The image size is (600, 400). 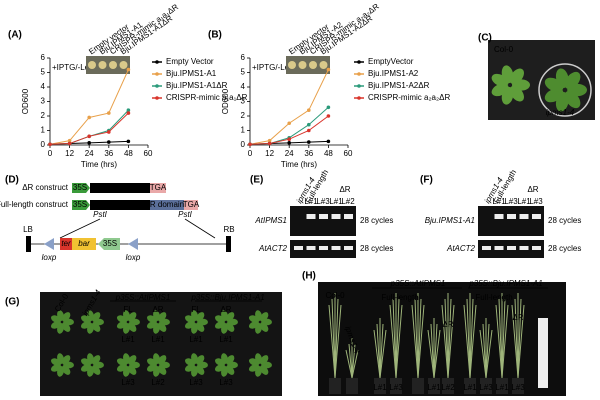 I want to click on legend-label: CRISPR-mimic a₂a₂ΔR, so click(x=409, y=97).